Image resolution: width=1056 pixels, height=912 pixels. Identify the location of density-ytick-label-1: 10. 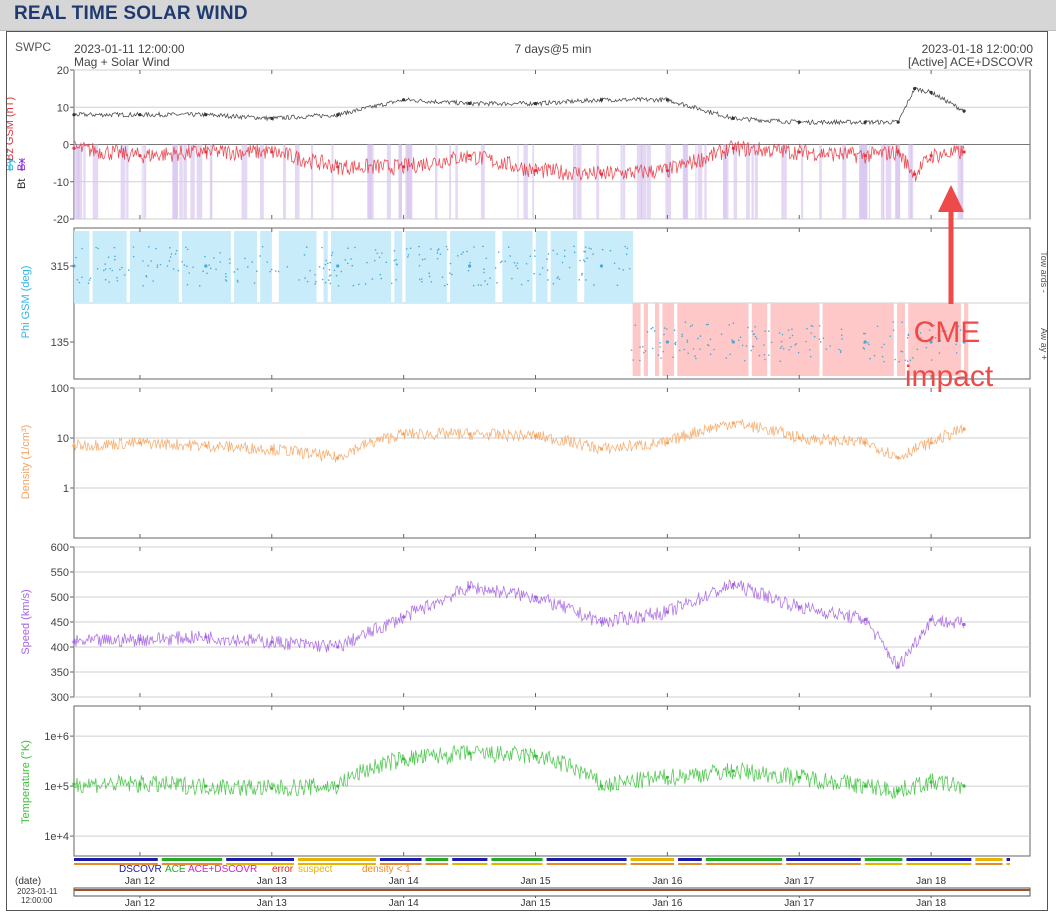
(63, 439).